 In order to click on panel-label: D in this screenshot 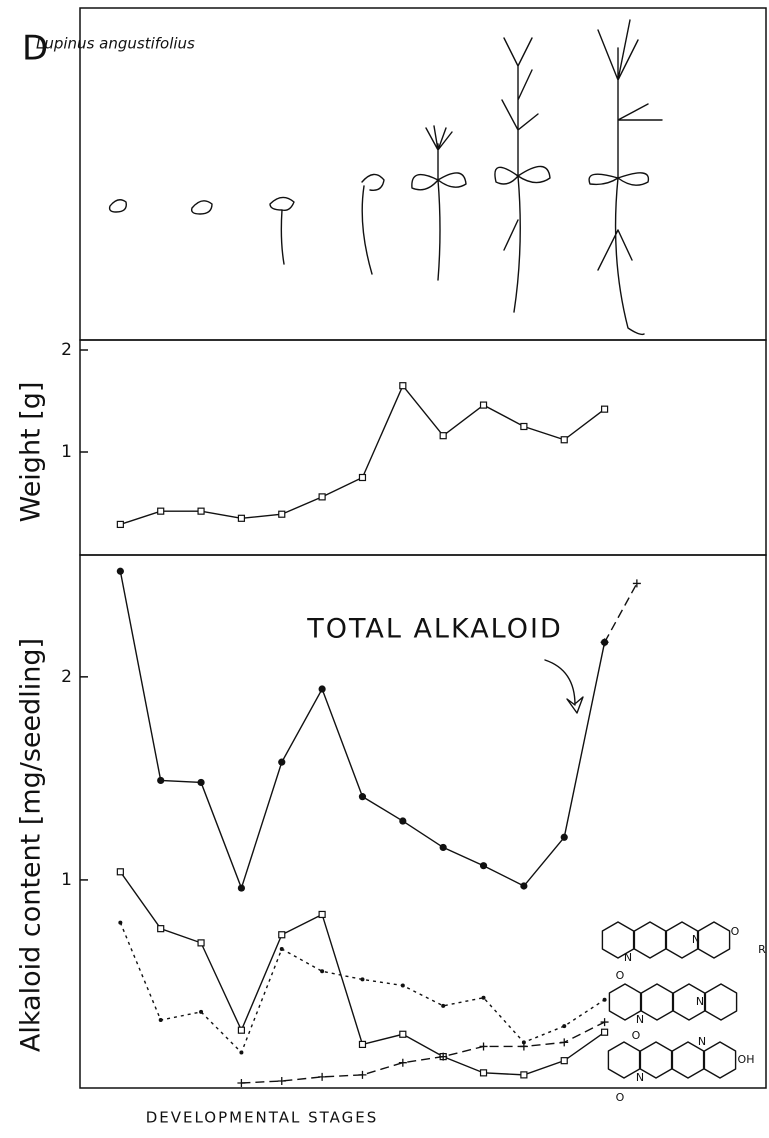, I will do `click(35, 49)`.